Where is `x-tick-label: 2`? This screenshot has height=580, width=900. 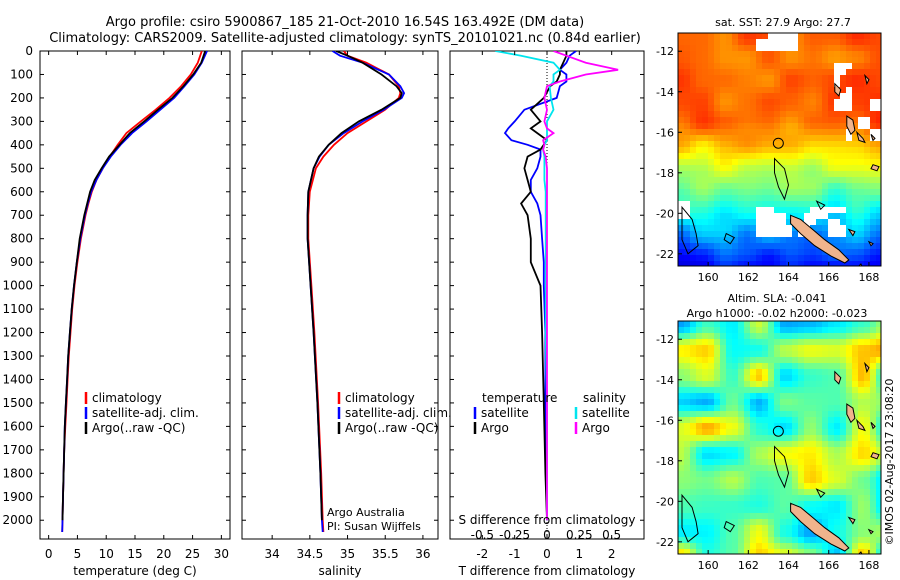
x-tick-label: 2 is located at coordinates (612, 554).